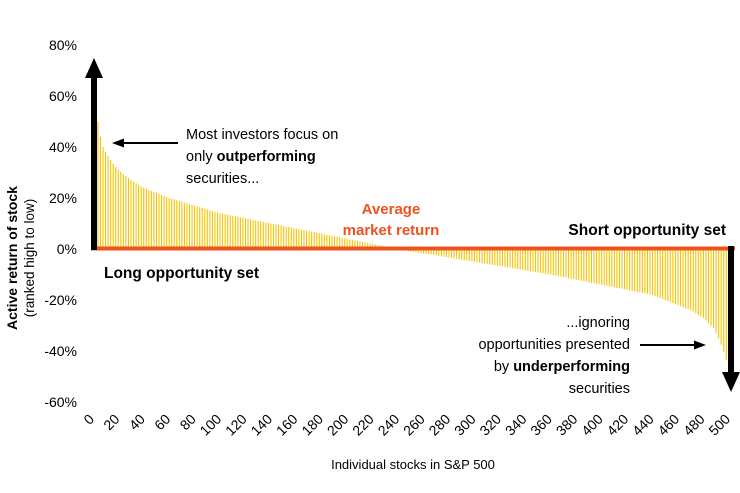 The image size is (740, 493). I want to click on underperforming-note-line3: by underperforming, so click(562, 367).